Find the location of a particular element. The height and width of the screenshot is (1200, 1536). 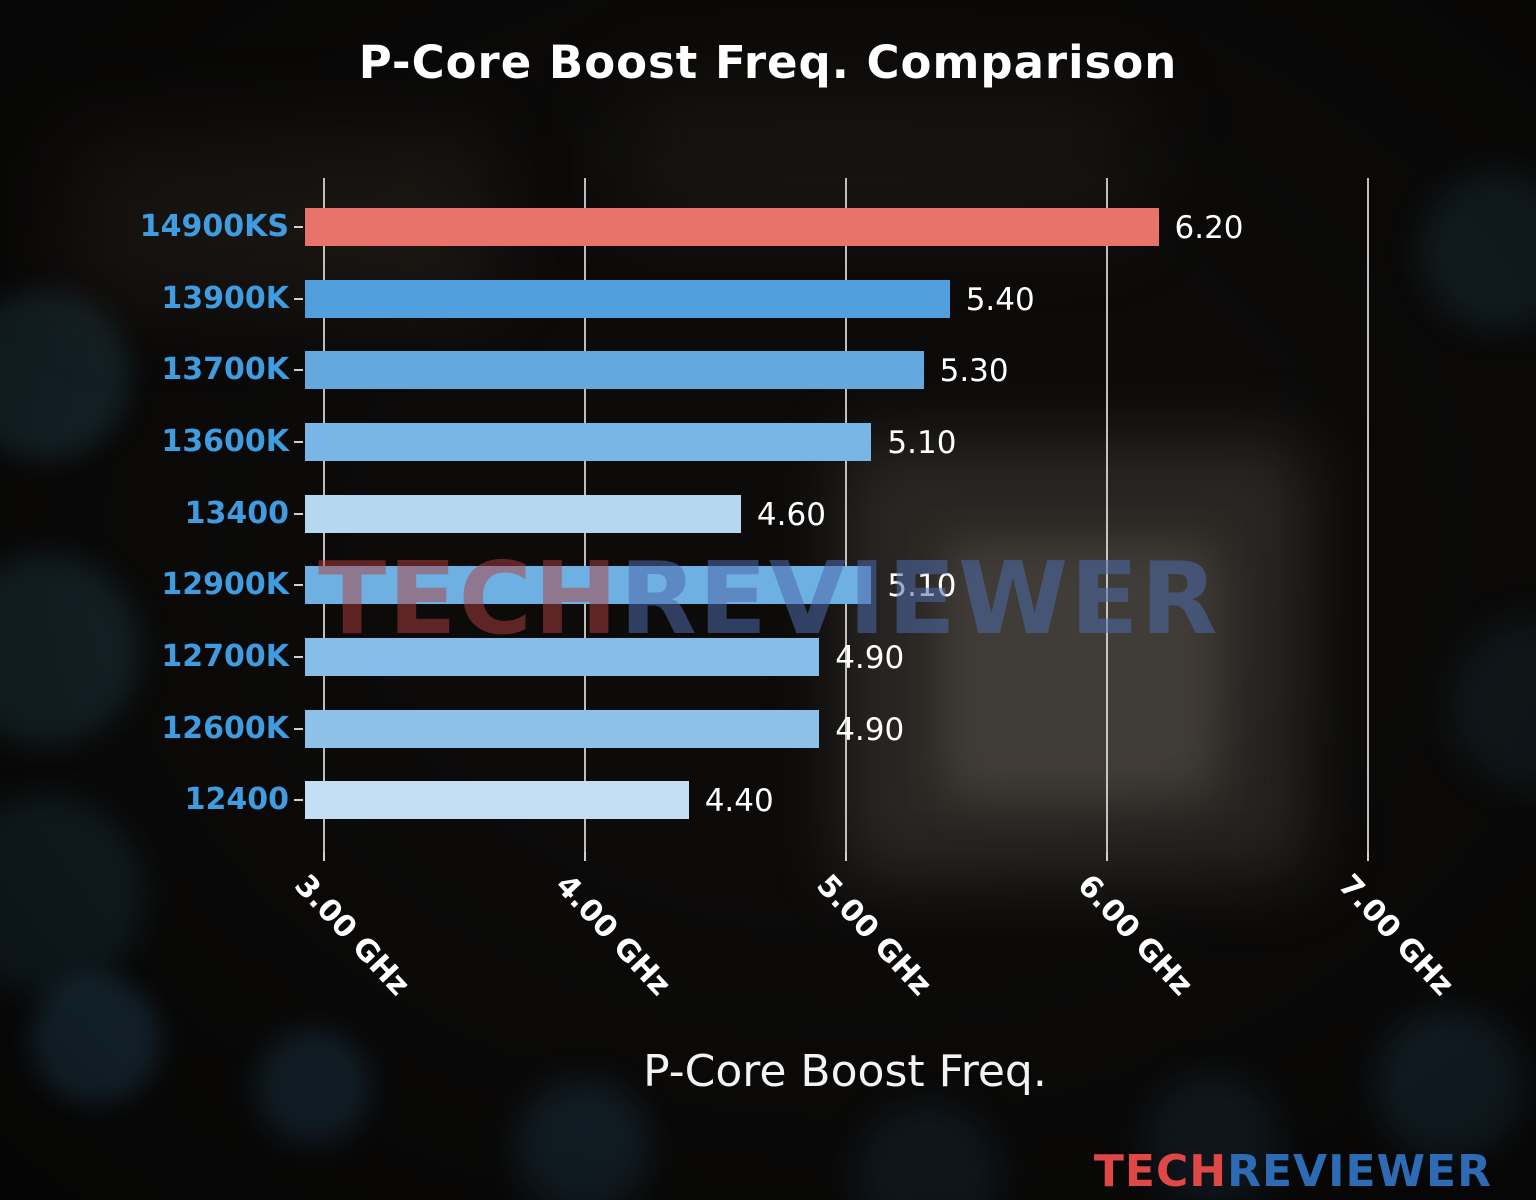

category-label: 13600K is located at coordinates (225, 441).